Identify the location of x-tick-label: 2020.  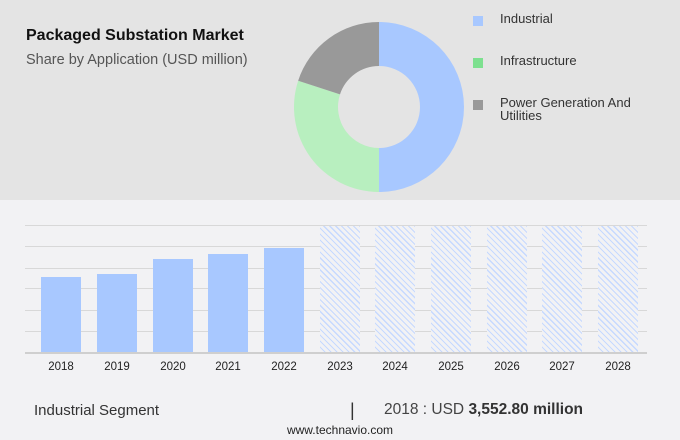
(173, 367).